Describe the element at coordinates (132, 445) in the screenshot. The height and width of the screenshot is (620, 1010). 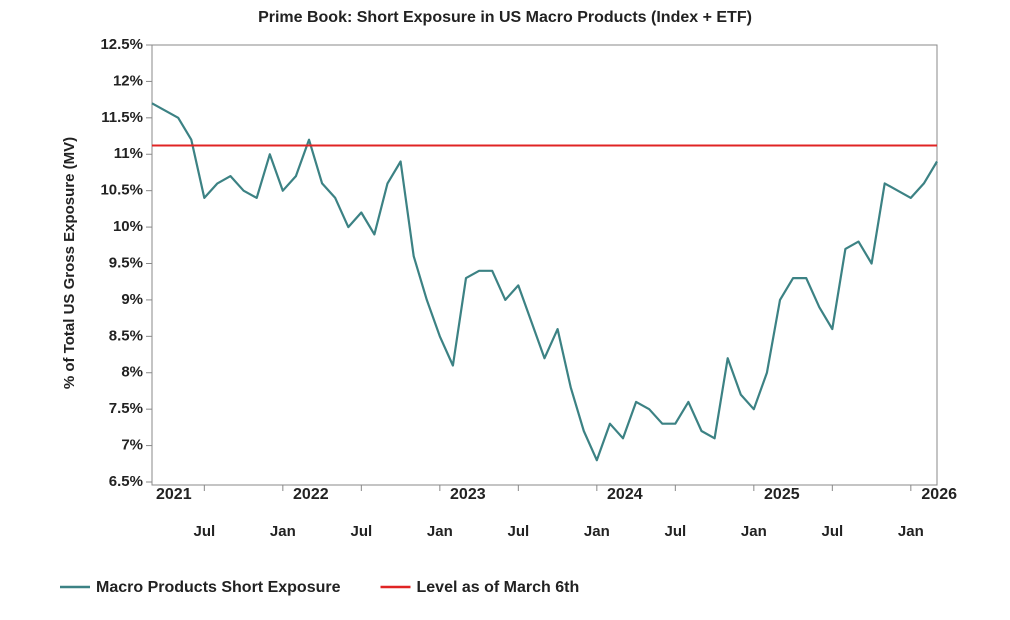
I see `y-tick-label: 7%` at that location.